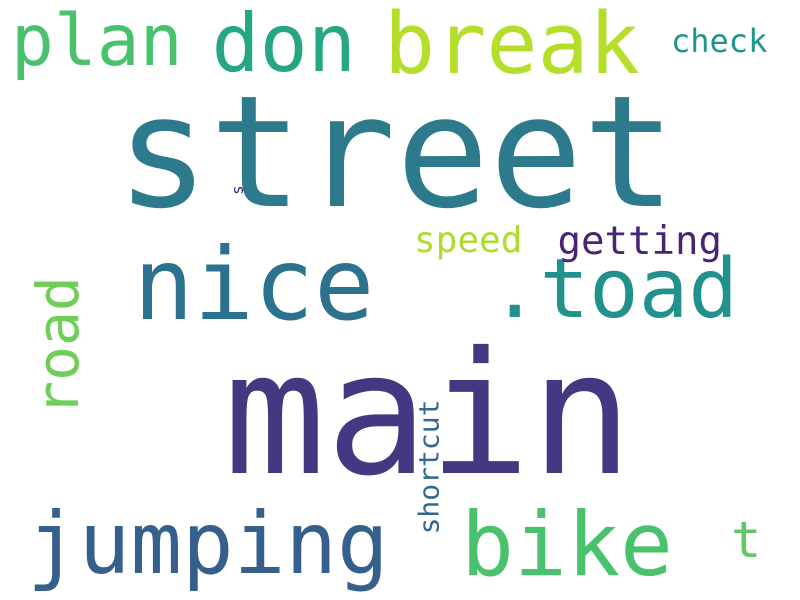  I want to click on word-s: s, so click(237, 190).